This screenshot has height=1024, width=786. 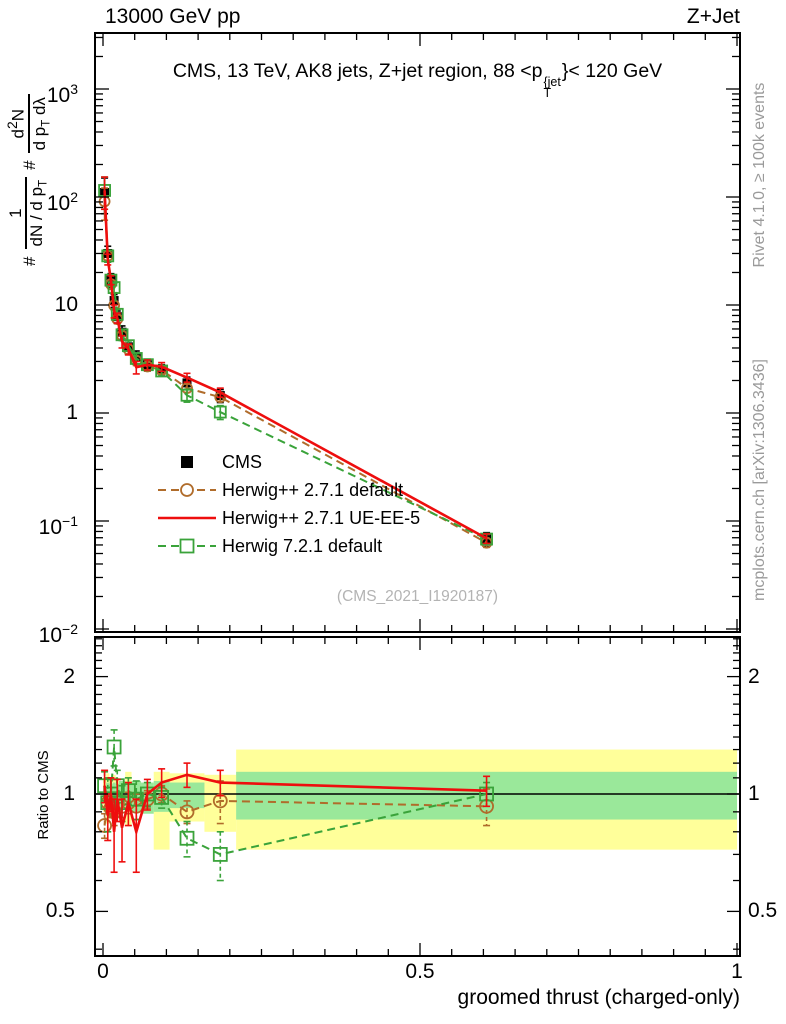 What do you see at coordinates (759, 175) in the screenshot?
I see `rivet-version-note: Rivet 4.1.0, ≥ 100k events` at bounding box center [759, 175].